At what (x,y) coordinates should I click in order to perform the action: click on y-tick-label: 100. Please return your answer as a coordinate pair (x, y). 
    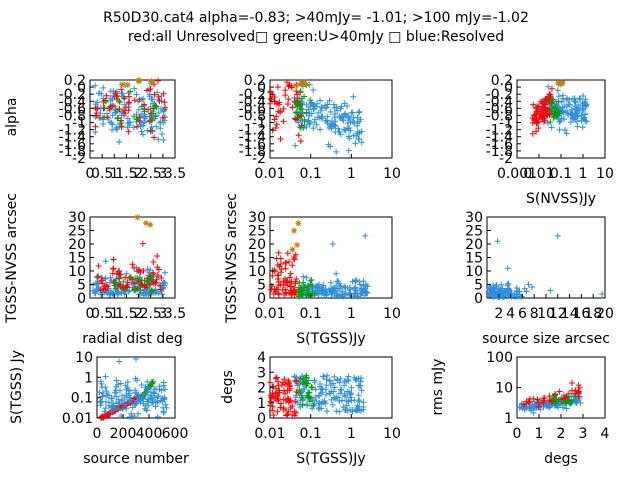
    Looking at the image, I should click on (499, 358).